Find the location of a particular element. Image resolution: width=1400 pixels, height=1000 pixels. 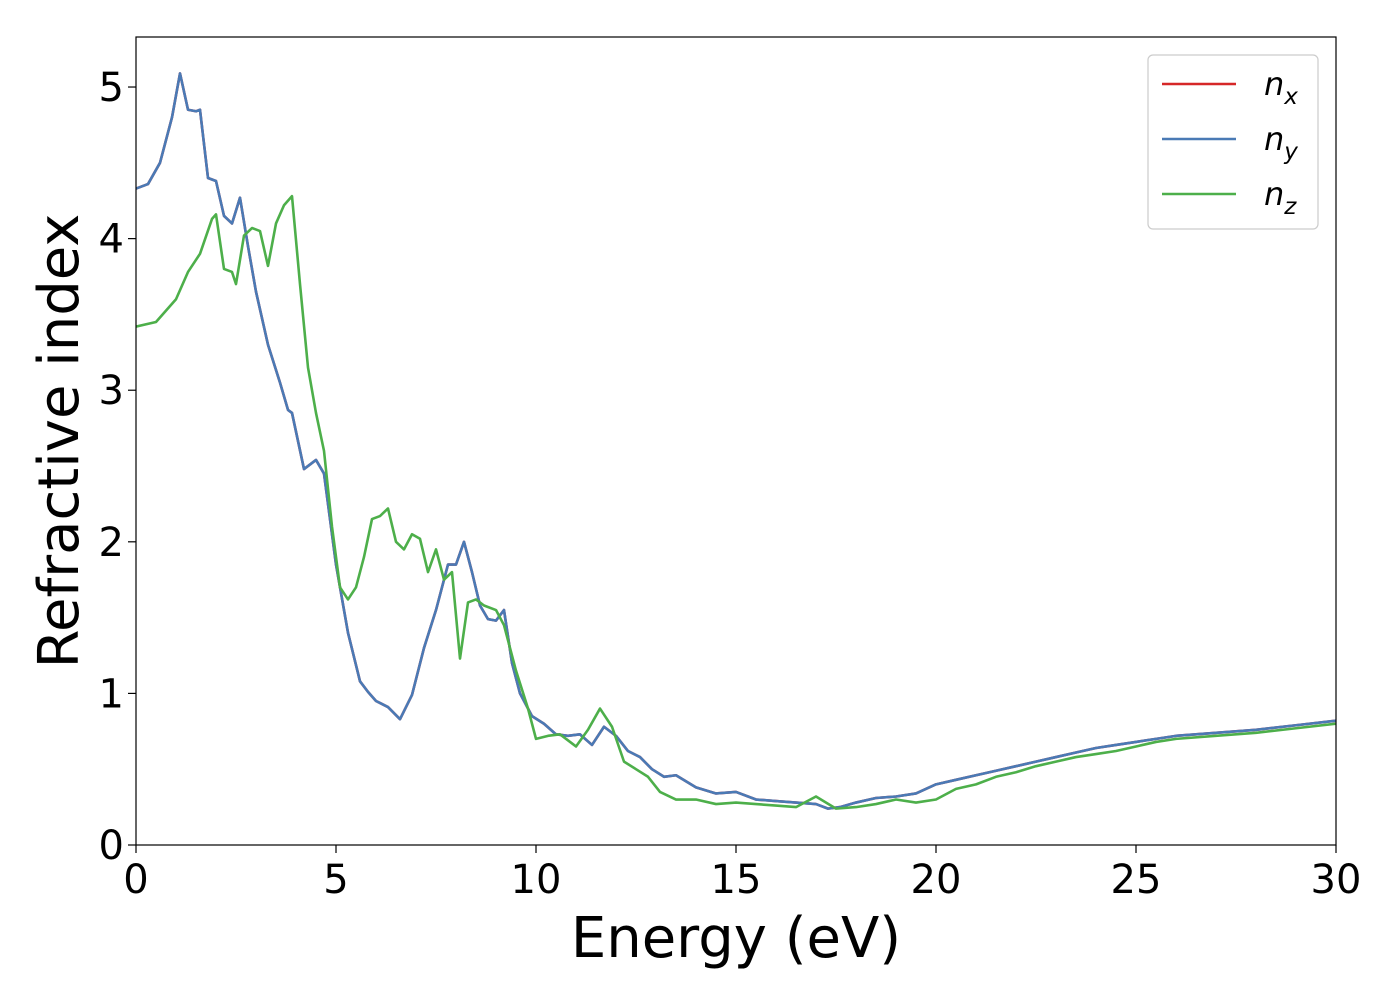

y-tick-label: 5 is located at coordinates (111, 88).